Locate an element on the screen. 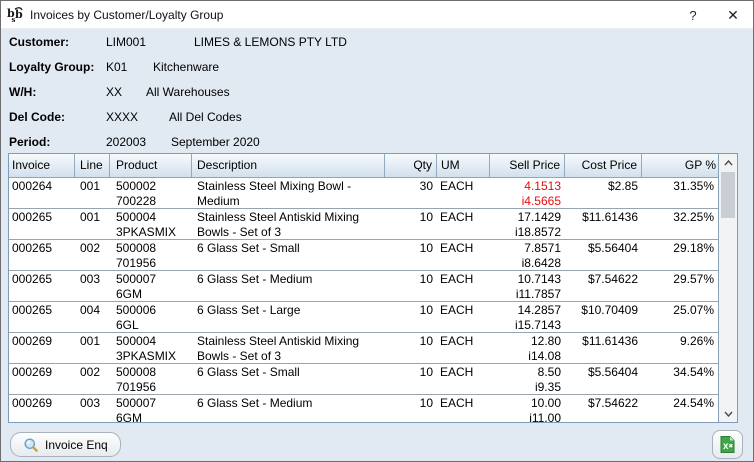  cell-line: 001 is located at coordinates (90, 341).